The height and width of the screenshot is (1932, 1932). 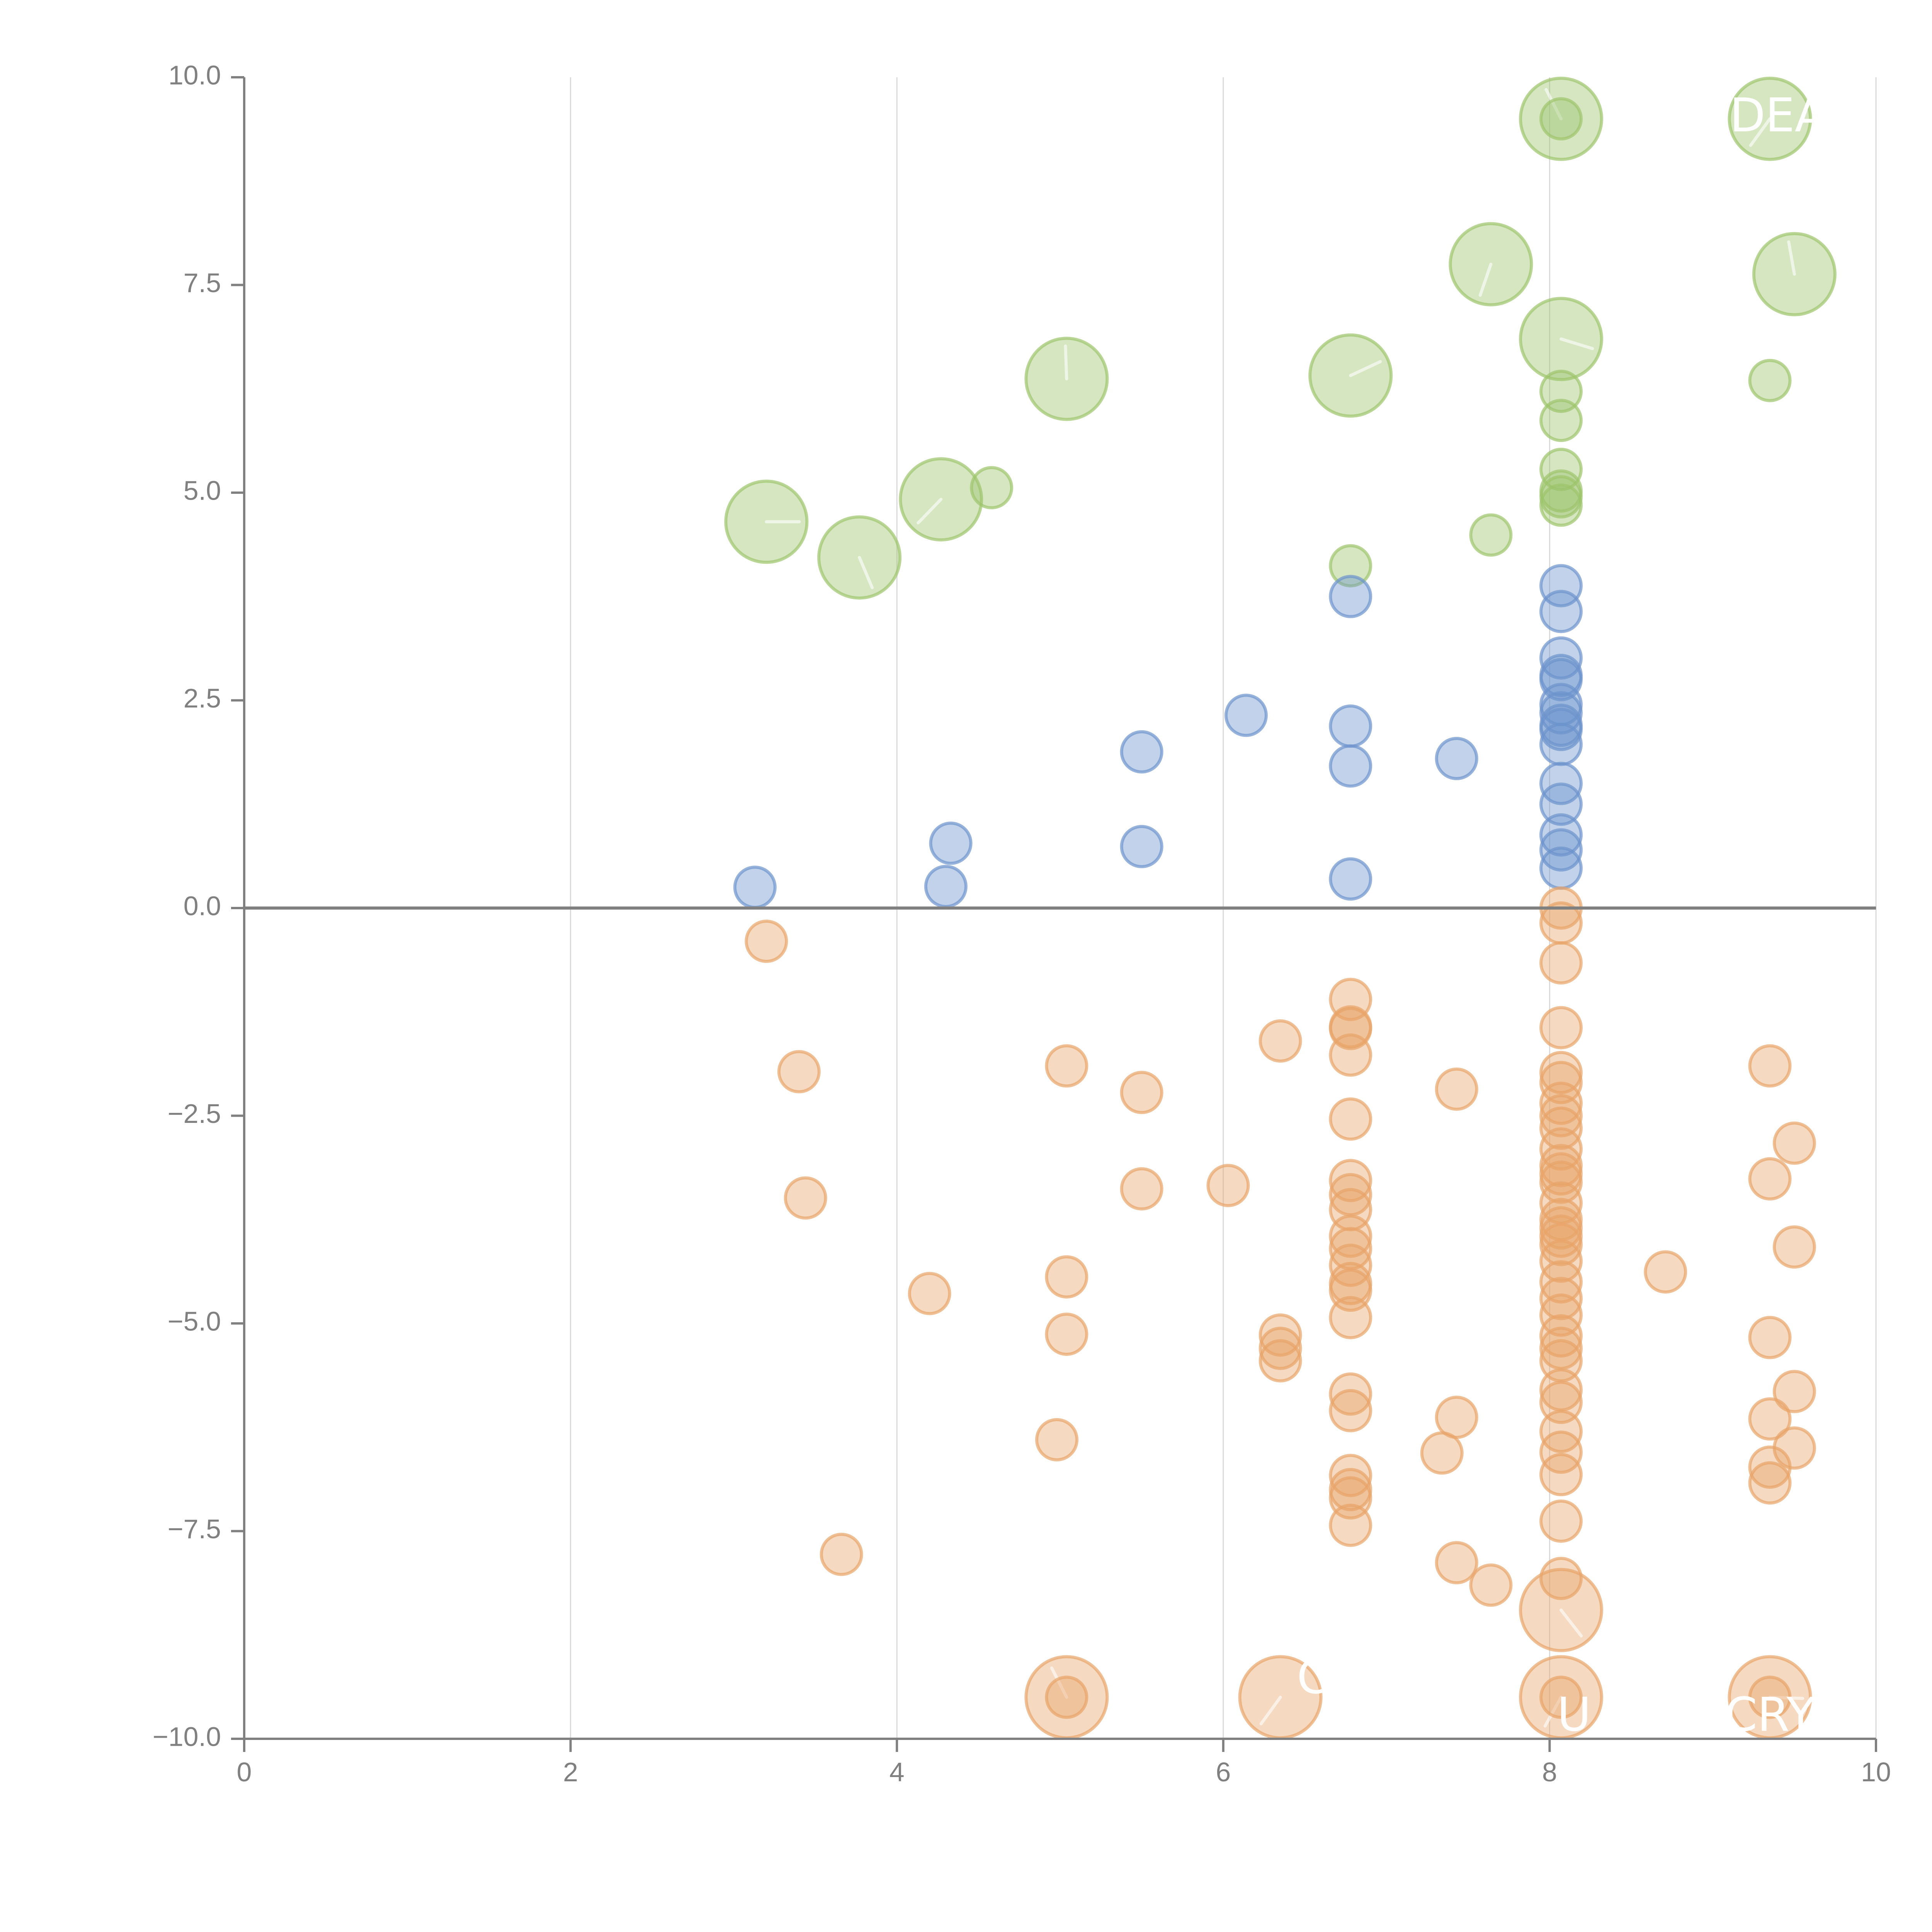 I want to click on y-tick-label-2: 5.0, so click(x=202, y=490).